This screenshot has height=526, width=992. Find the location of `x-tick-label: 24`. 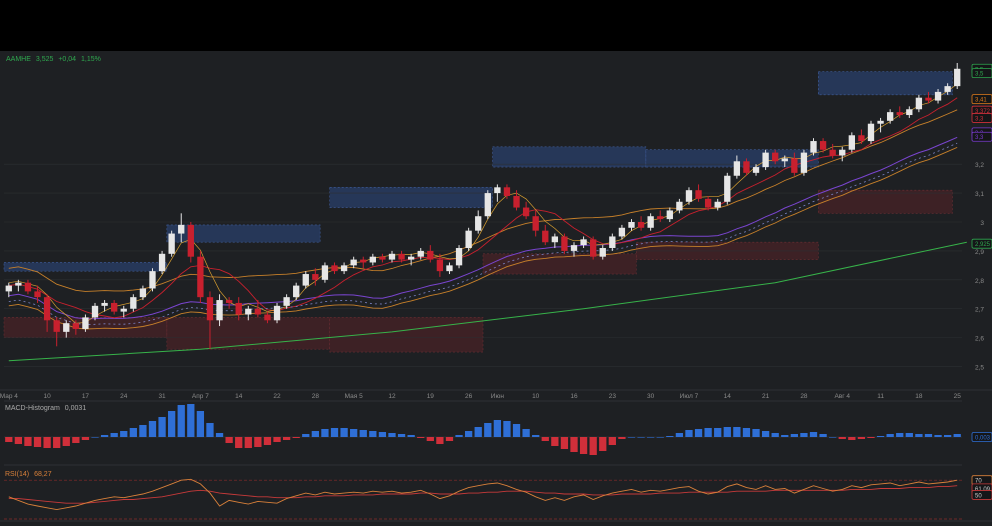

x-tick-label: 24 is located at coordinates (124, 396).